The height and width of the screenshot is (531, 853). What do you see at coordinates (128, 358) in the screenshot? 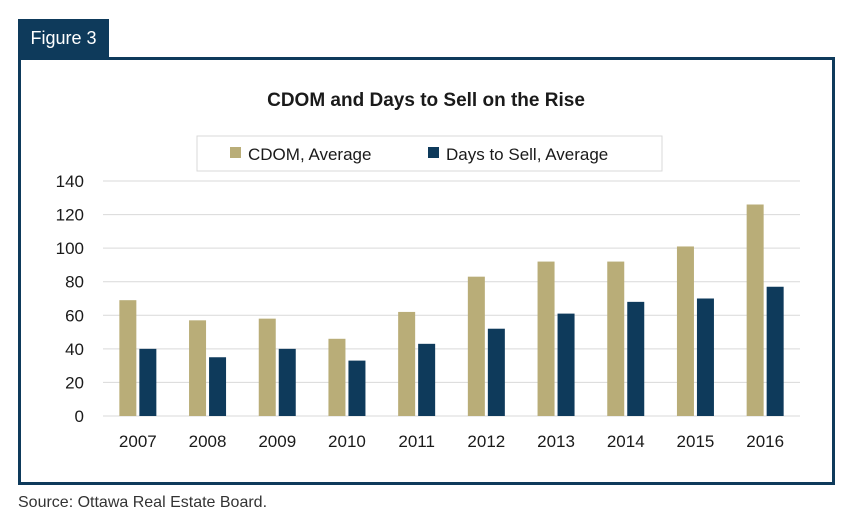
I see `bar-cdom-2007` at bounding box center [128, 358].